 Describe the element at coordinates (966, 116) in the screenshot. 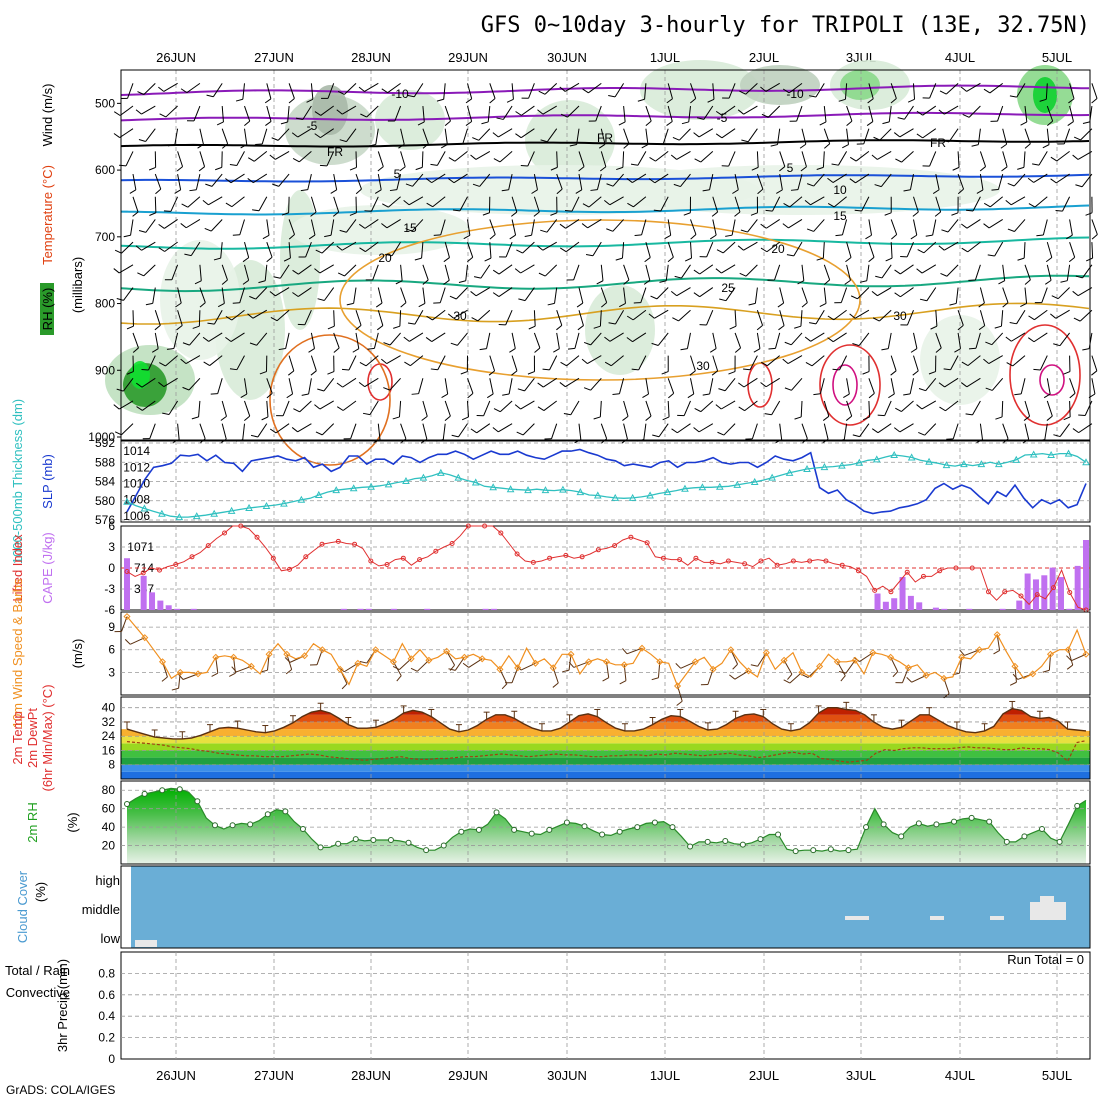

I see `upper-barb-38-1-feather` at that location.